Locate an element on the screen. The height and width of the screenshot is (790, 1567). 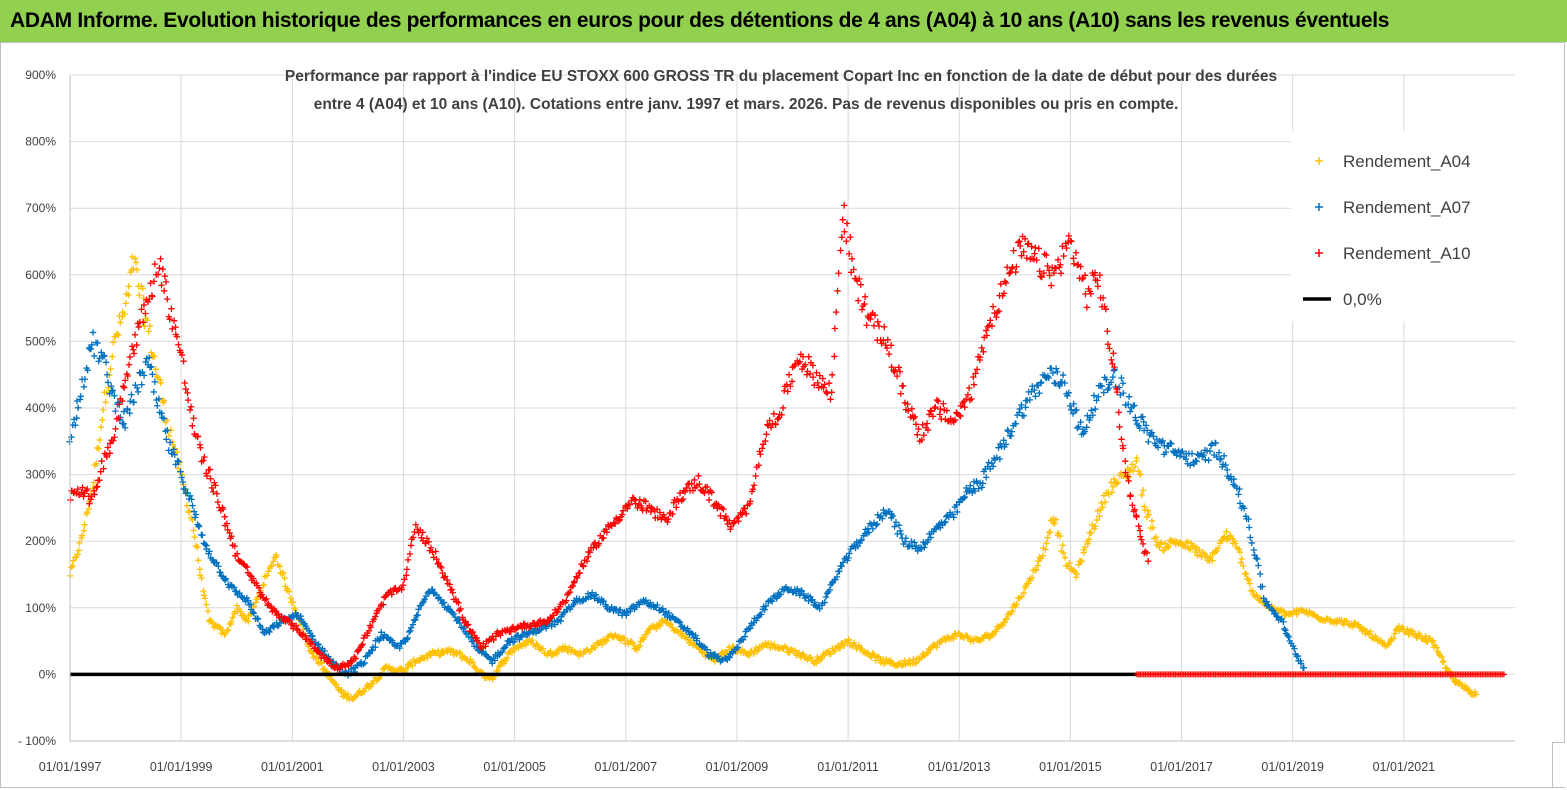
y-tick-label: 700% is located at coordinates (40, 208).